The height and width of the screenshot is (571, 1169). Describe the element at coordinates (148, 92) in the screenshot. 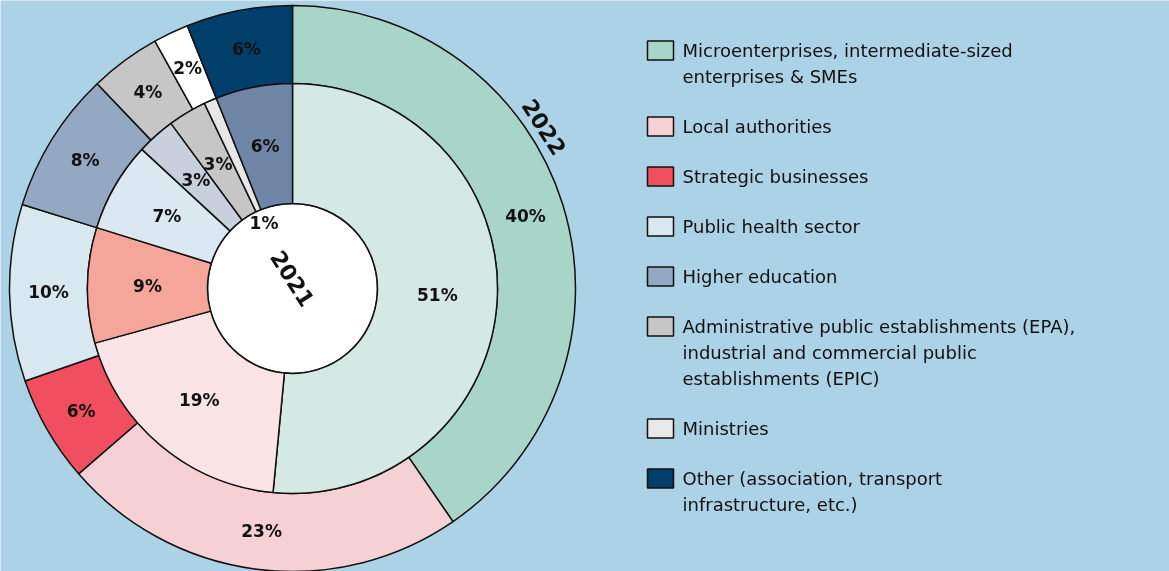

I see `data-label: 4%` at that location.